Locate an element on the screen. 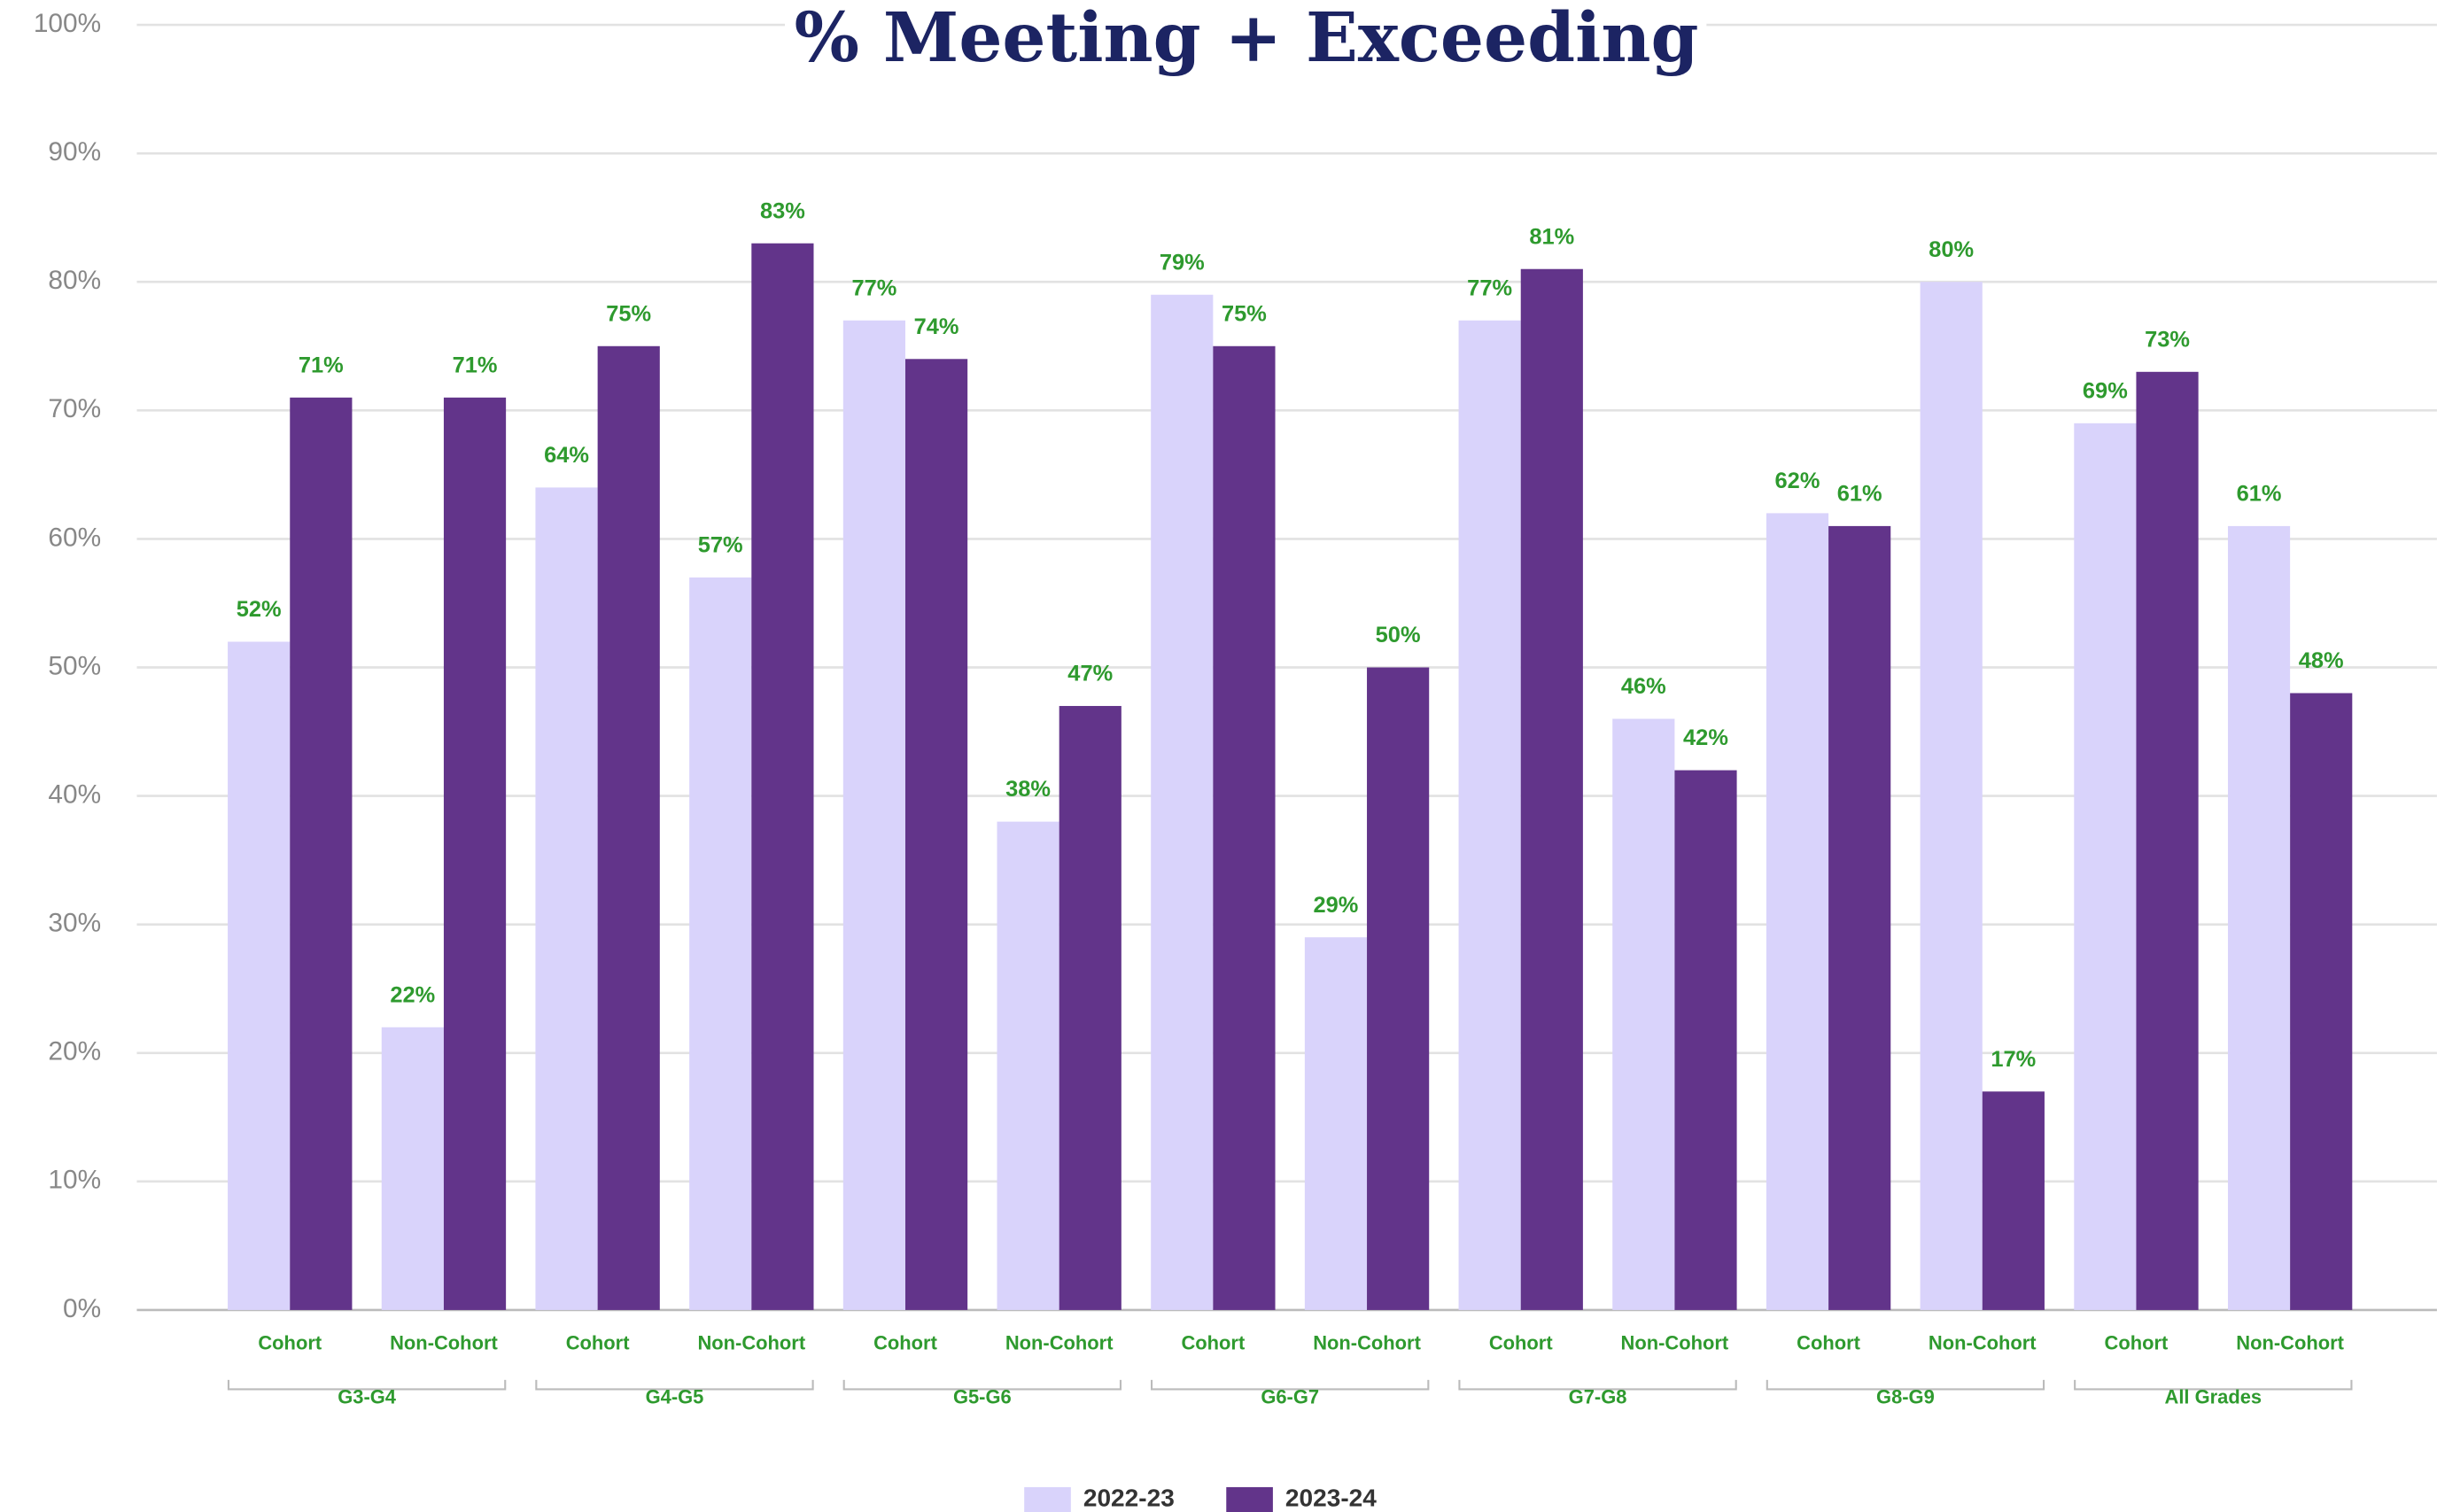  value-label: 38% is located at coordinates (1028, 789).